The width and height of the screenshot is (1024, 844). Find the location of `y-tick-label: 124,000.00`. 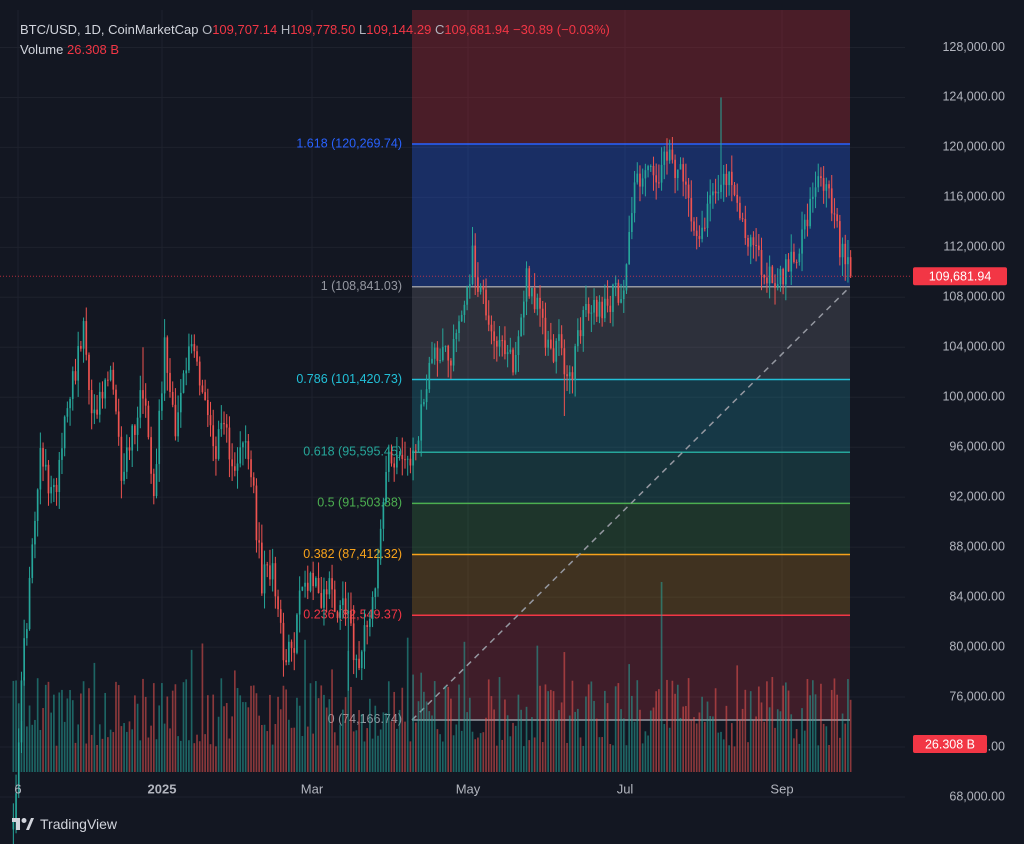

y-tick-label: 124,000.00 is located at coordinates (973, 97).